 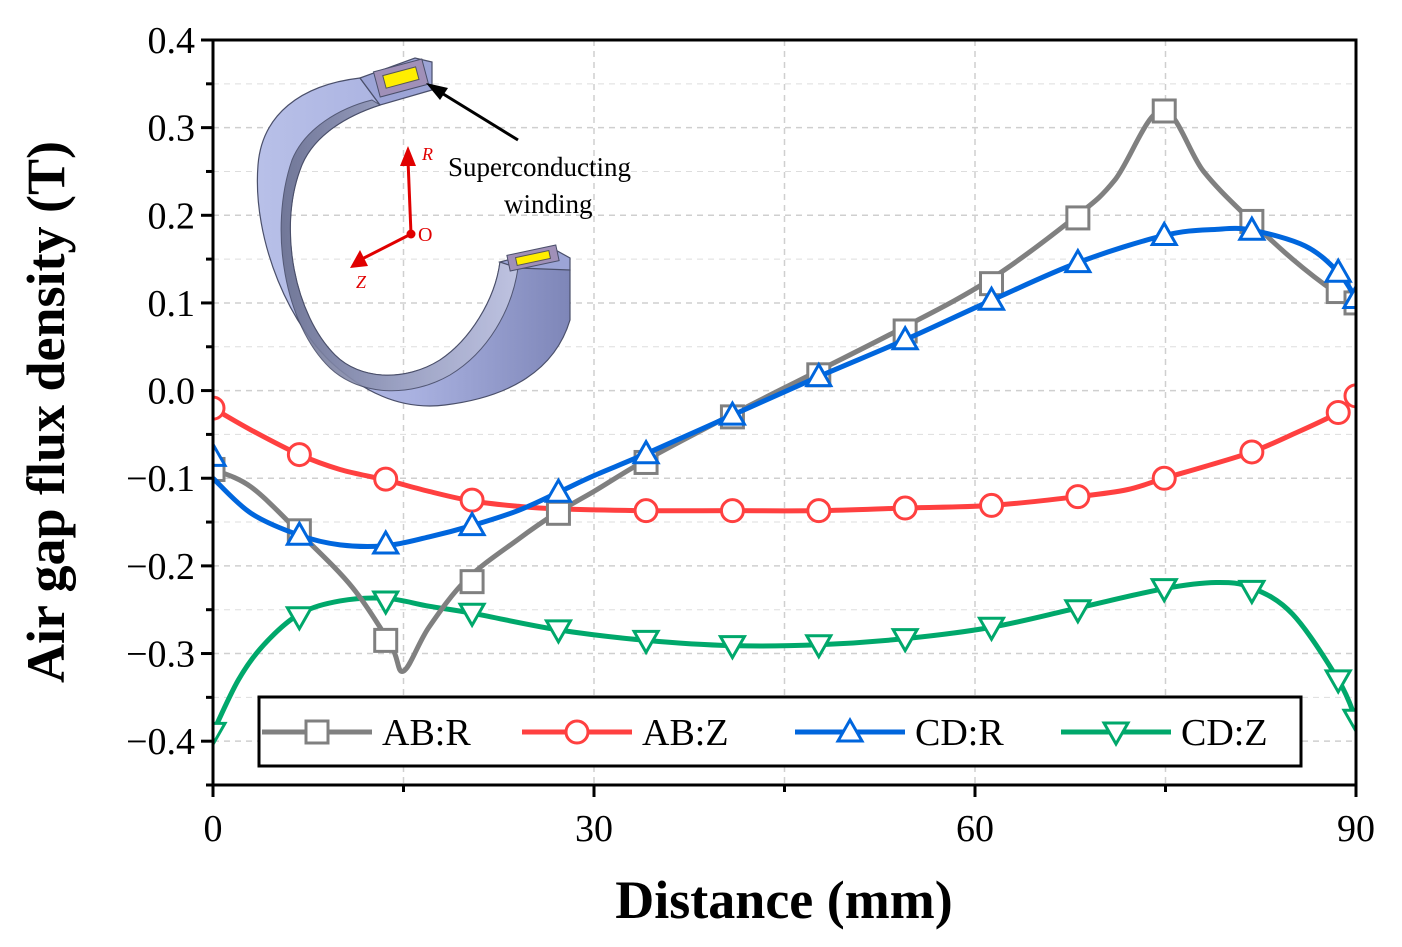 I want to click on annotation-arrow, so click(x=479, y=116).